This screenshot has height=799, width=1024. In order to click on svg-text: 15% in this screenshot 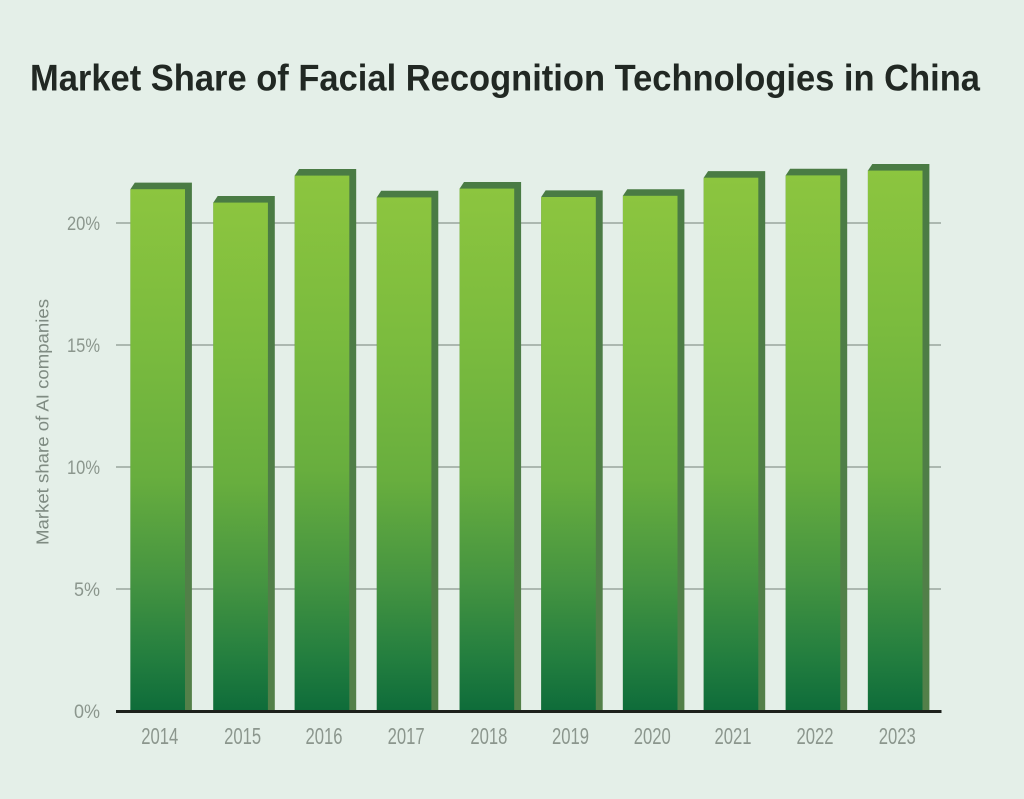, I will do `click(83, 346)`.